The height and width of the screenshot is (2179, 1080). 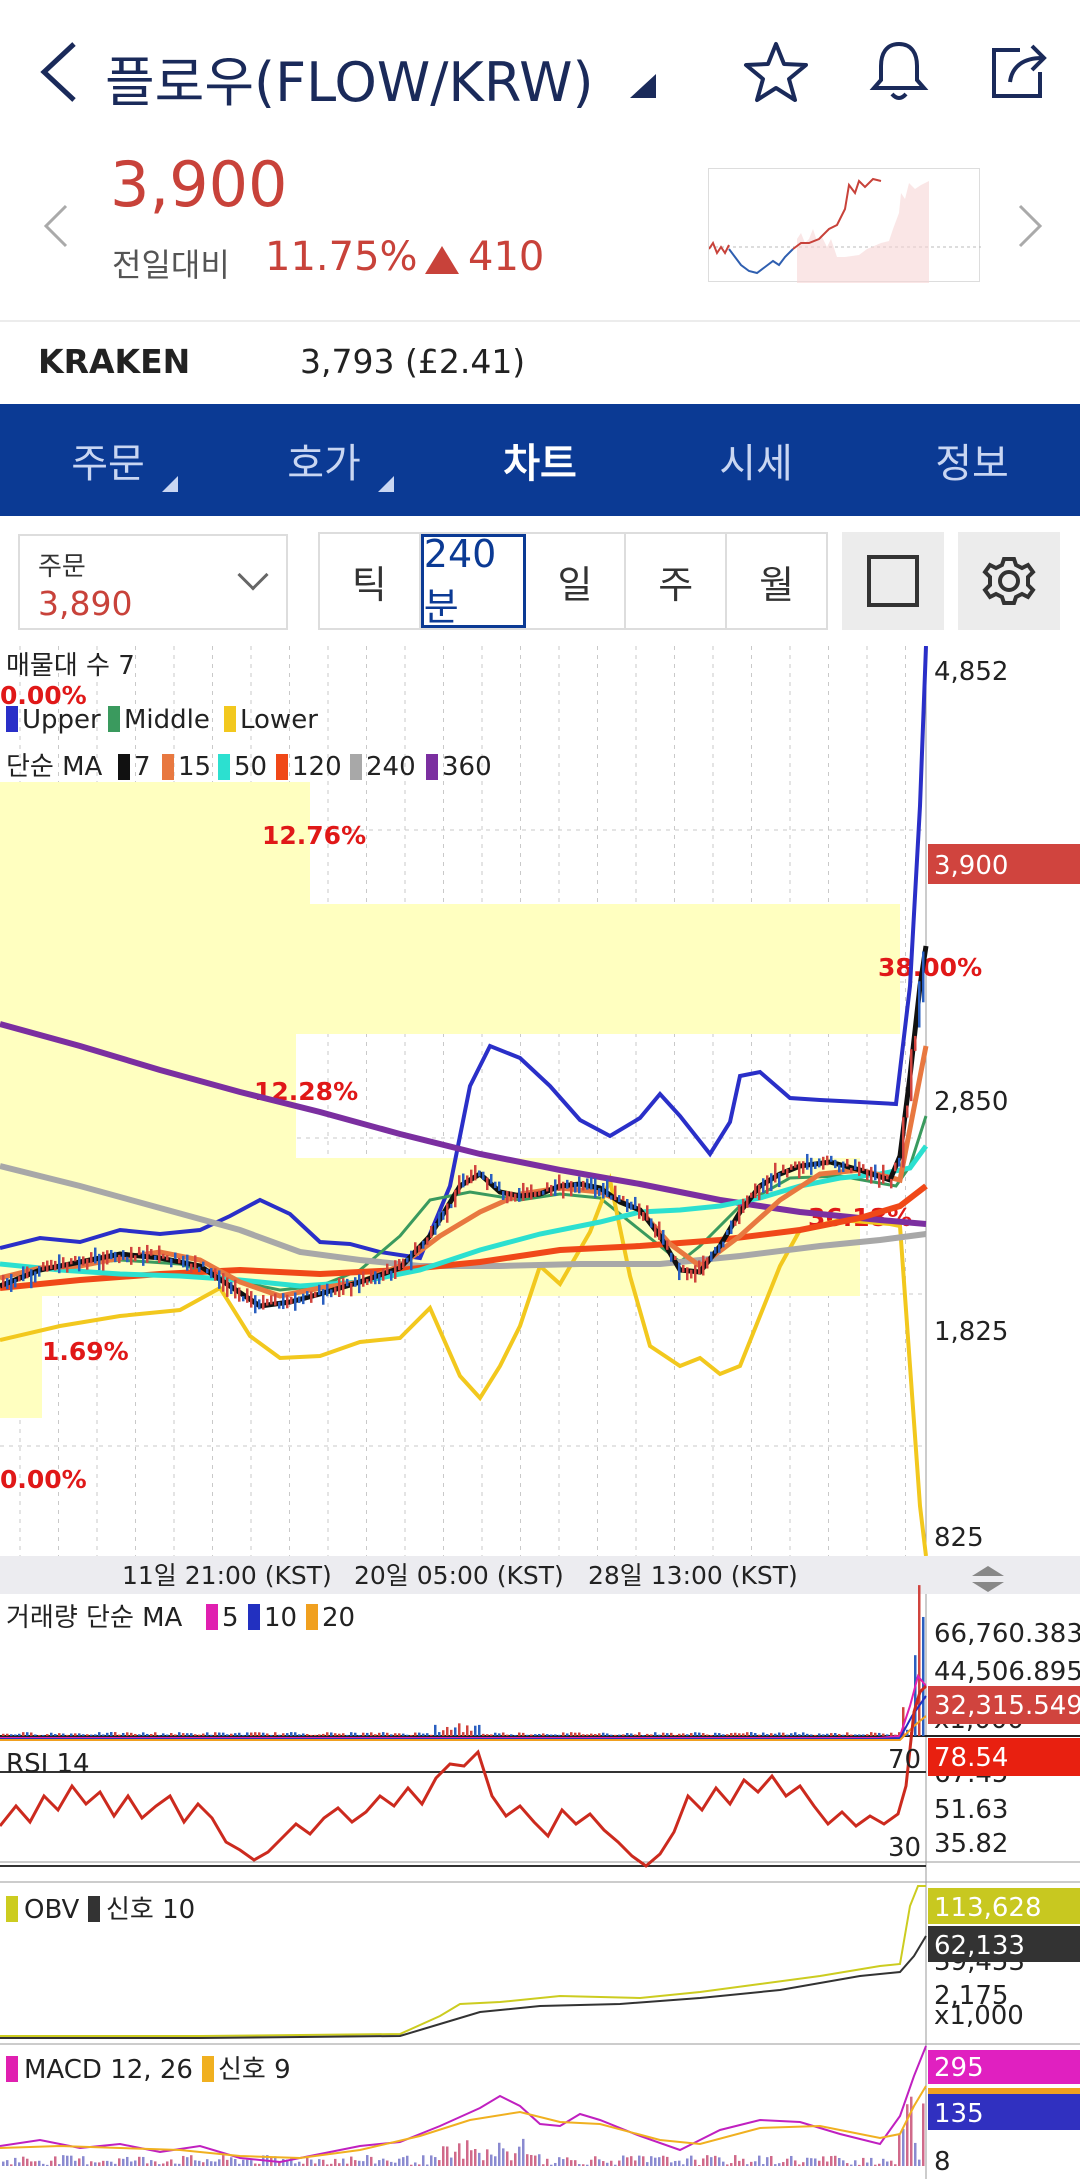 I want to click on bell-icon, so click(x=899, y=71).